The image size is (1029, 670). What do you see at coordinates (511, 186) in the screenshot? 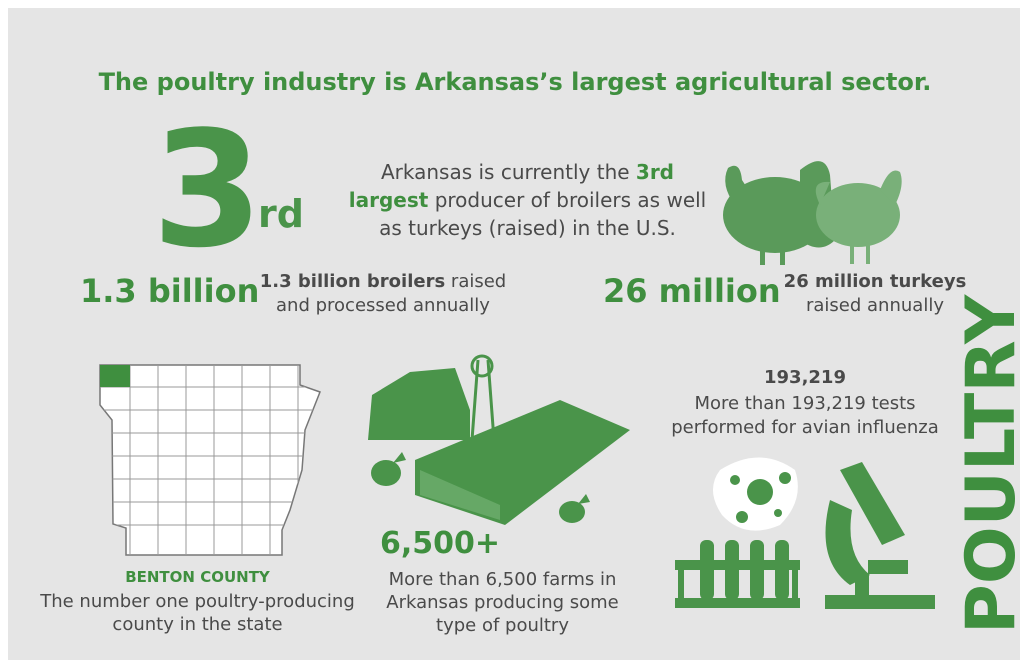
I see `rank-text-bold: 3rd largest` at bounding box center [511, 186].